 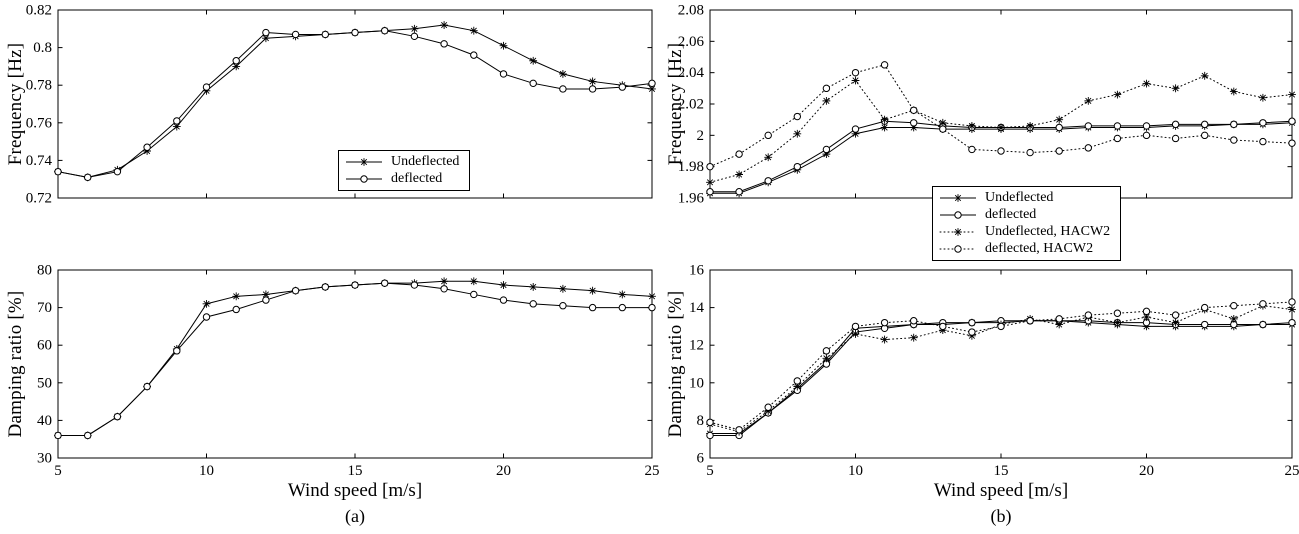 What do you see at coordinates (675, 104) in the screenshot?
I see `ylabel-frequency-b: Frequency [Hz]` at bounding box center [675, 104].